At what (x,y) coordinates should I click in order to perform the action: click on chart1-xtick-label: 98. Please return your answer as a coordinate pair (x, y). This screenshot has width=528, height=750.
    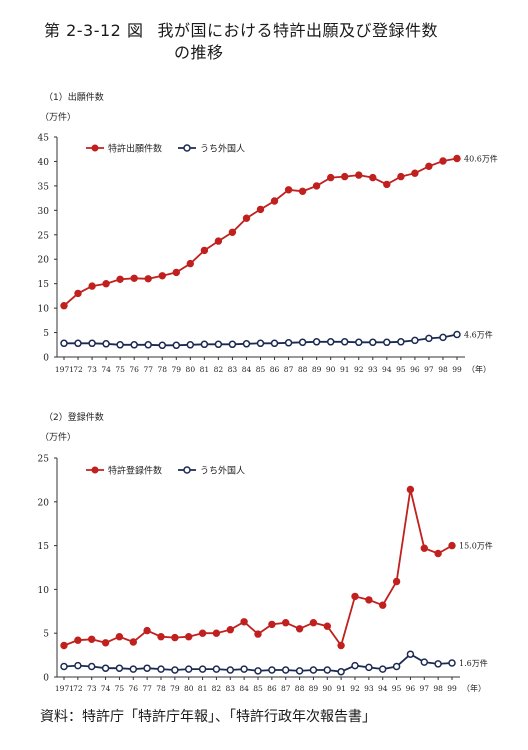
    Looking at the image, I should click on (443, 369).